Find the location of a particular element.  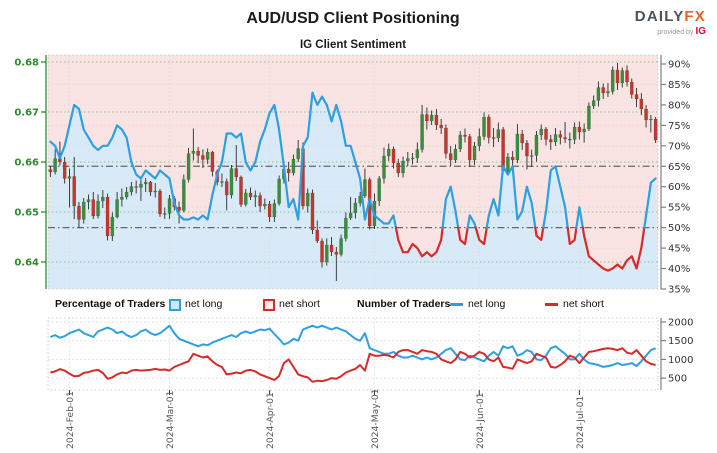

net-long-count-line is located at coordinates (353, 346).